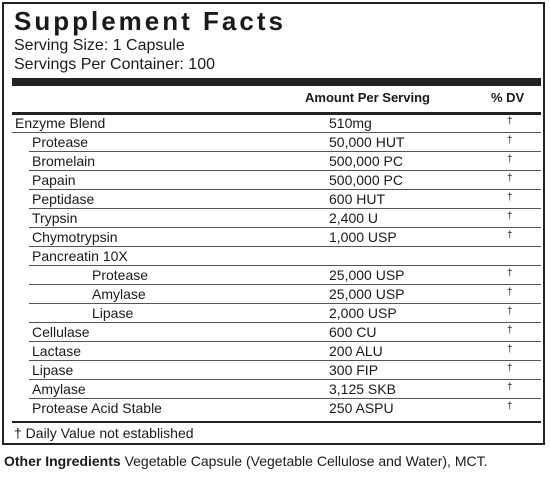 This screenshot has height=495, width=550. I want to click on table-row: Lipase 2,000 USP †, so click(276, 313).